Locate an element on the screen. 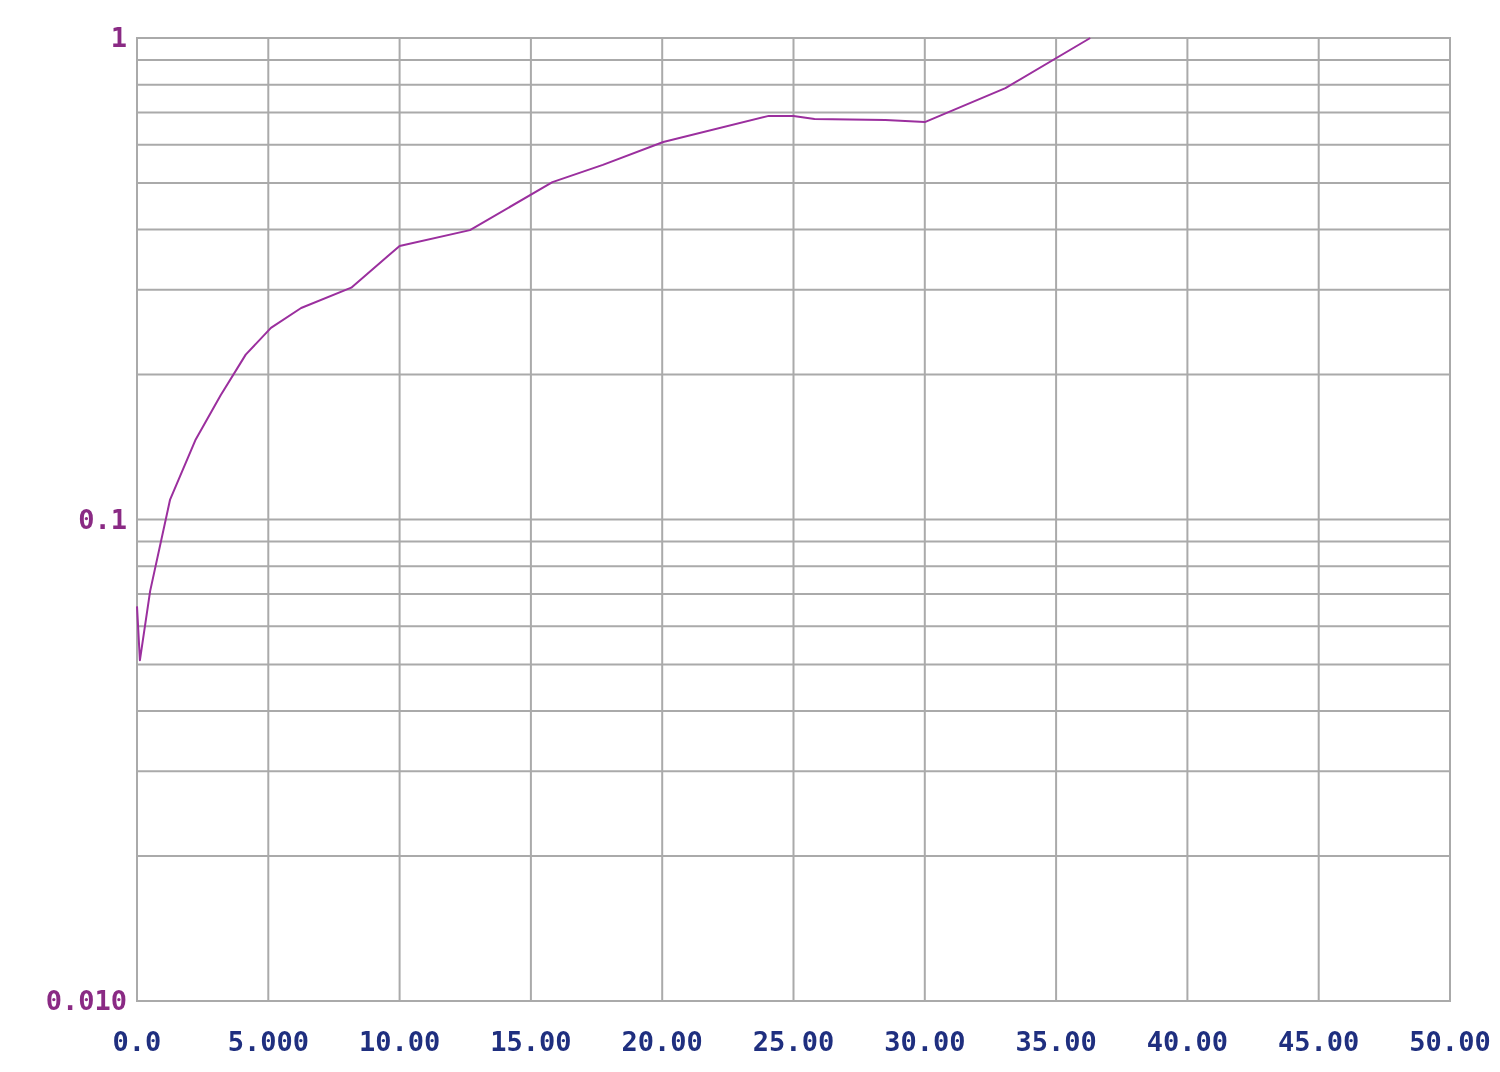 This screenshot has height=1072, width=1500. x-tick-label: 50.00 is located at coordinates (1450, 1041).